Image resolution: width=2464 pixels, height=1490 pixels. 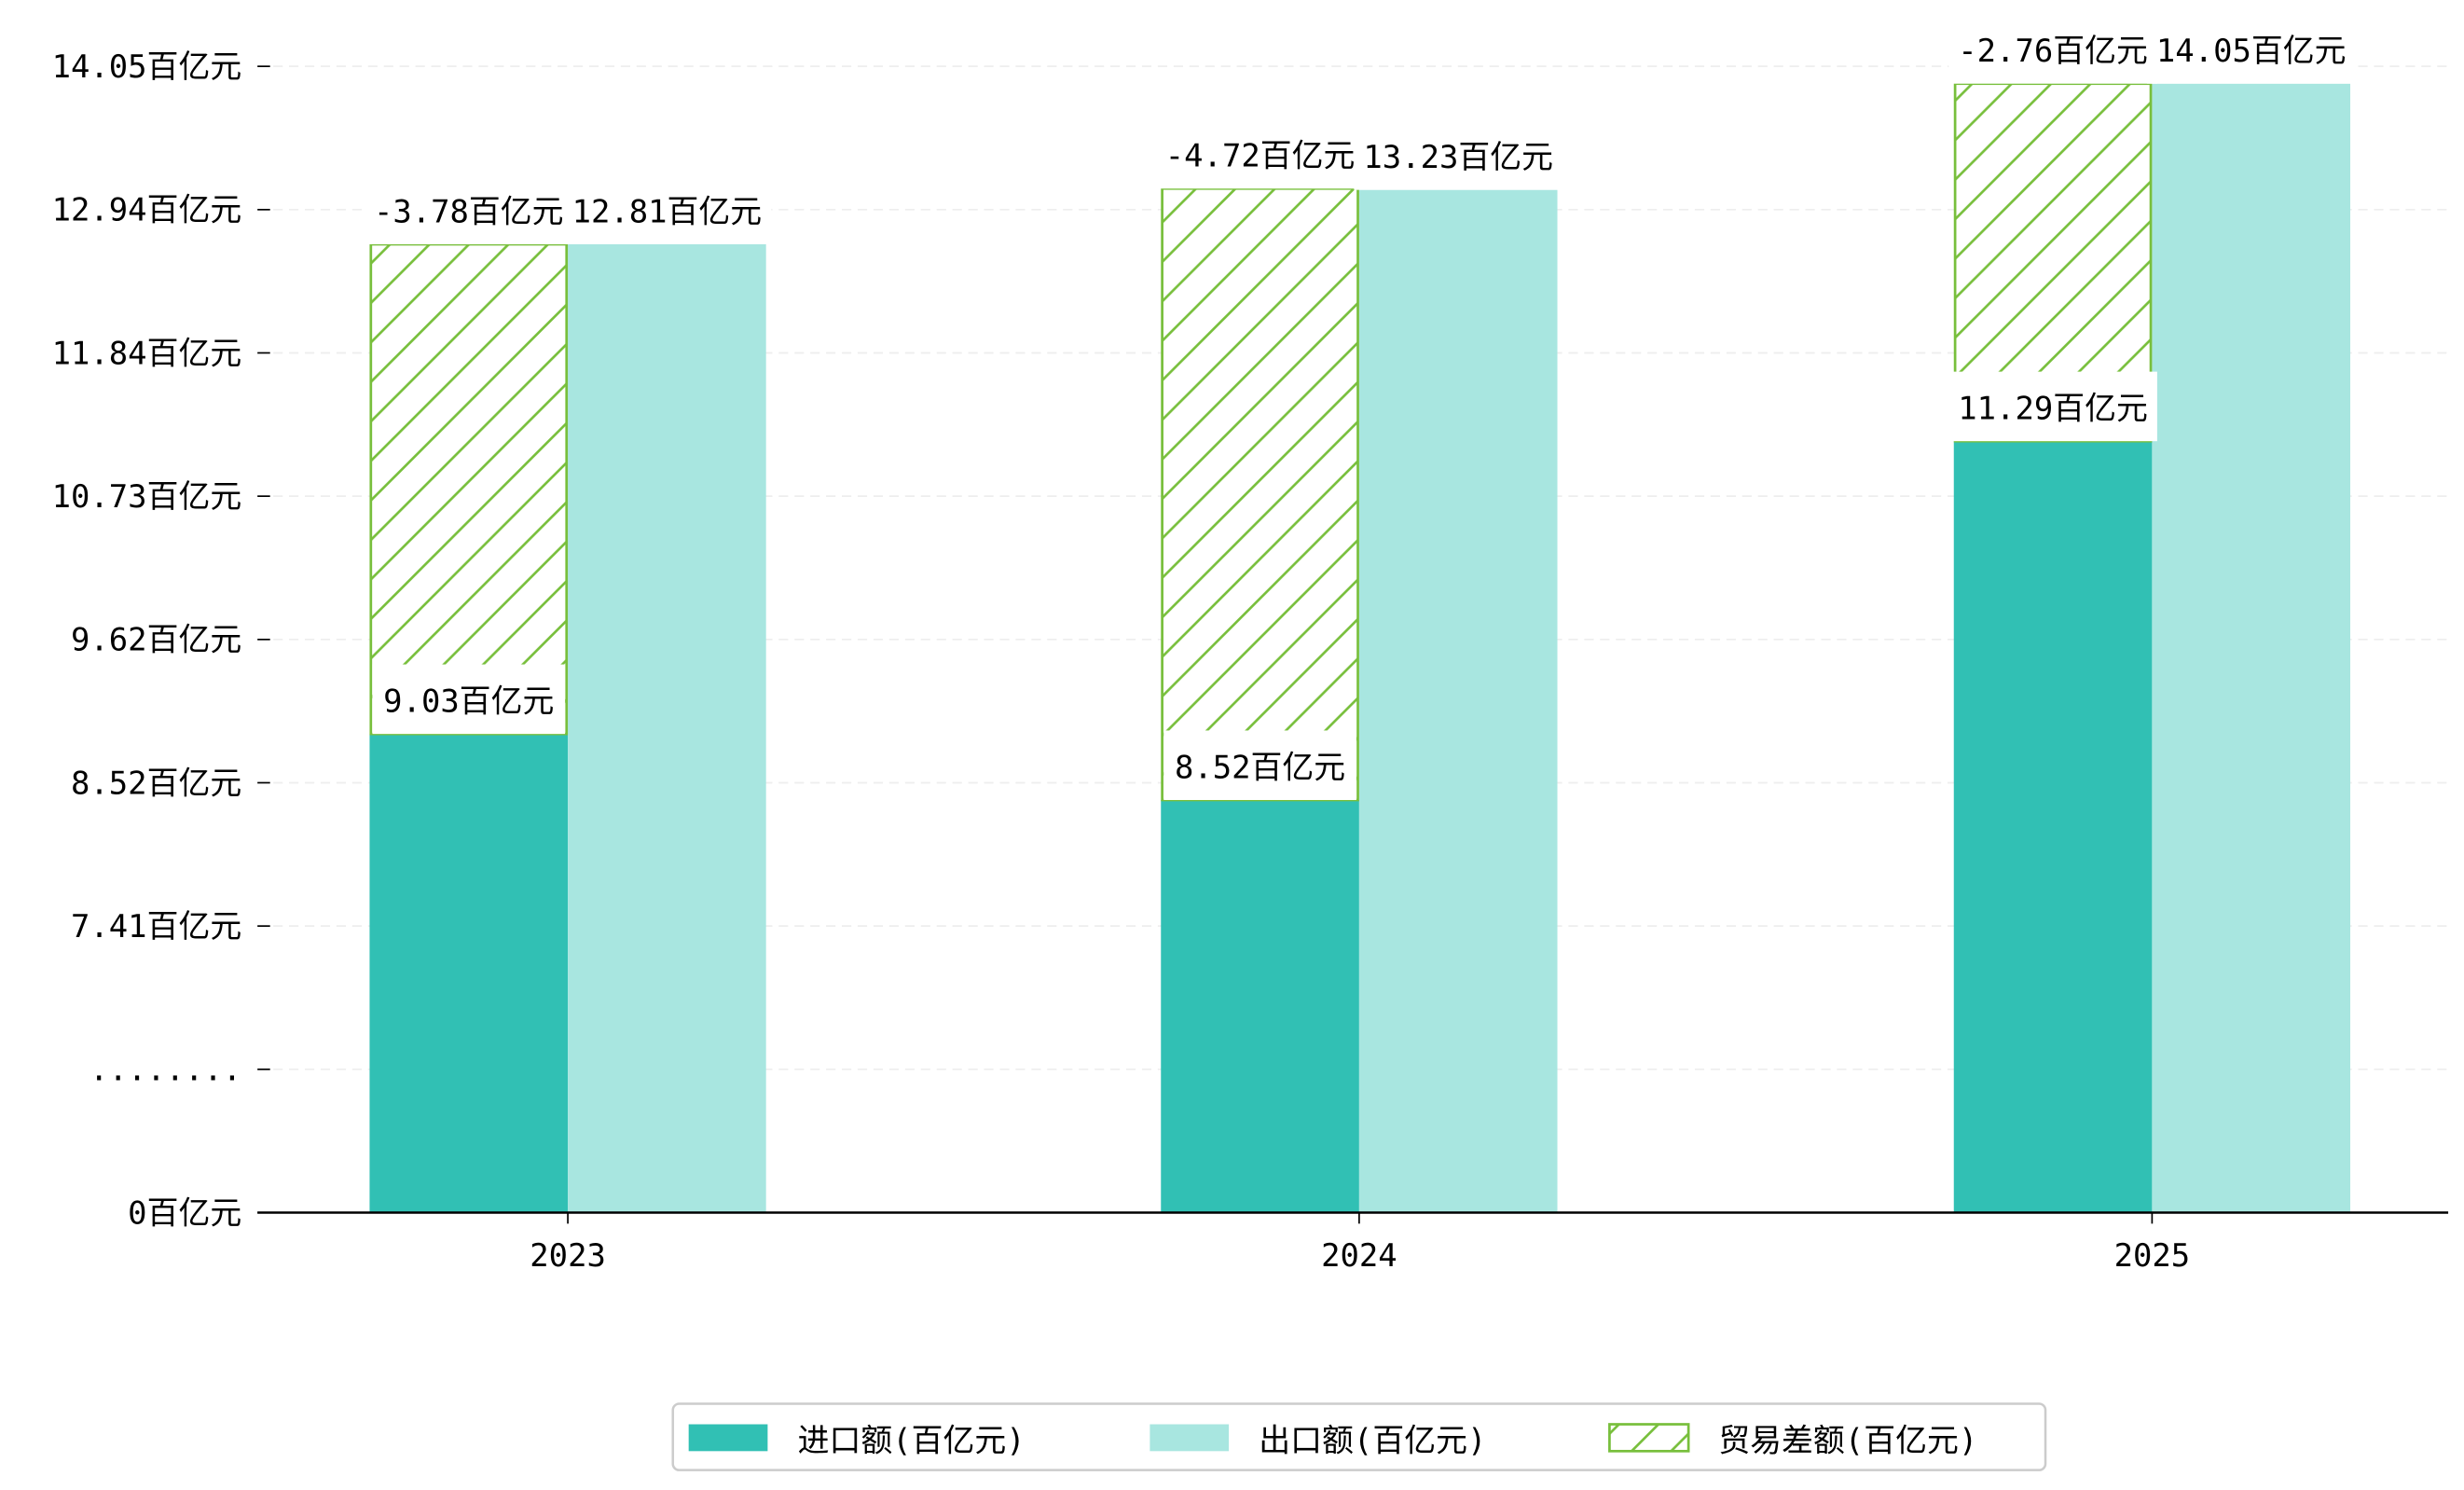 I want to click on y-tick-label: 0百亿元, so click(x=184, y=1212).